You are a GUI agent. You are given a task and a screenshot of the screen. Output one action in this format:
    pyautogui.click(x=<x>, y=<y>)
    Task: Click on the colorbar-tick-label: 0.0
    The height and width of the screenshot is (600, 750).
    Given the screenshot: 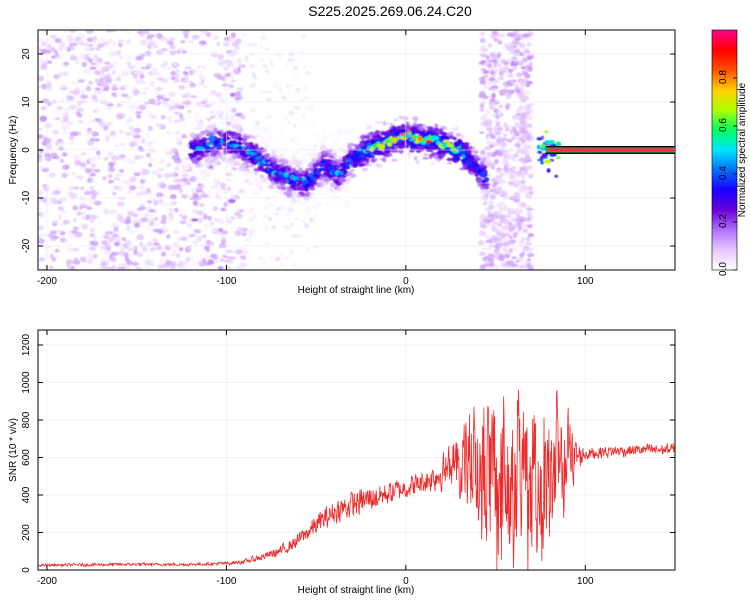 What is the action you would take?
    pyautogui.click(x=723, y=269)
    